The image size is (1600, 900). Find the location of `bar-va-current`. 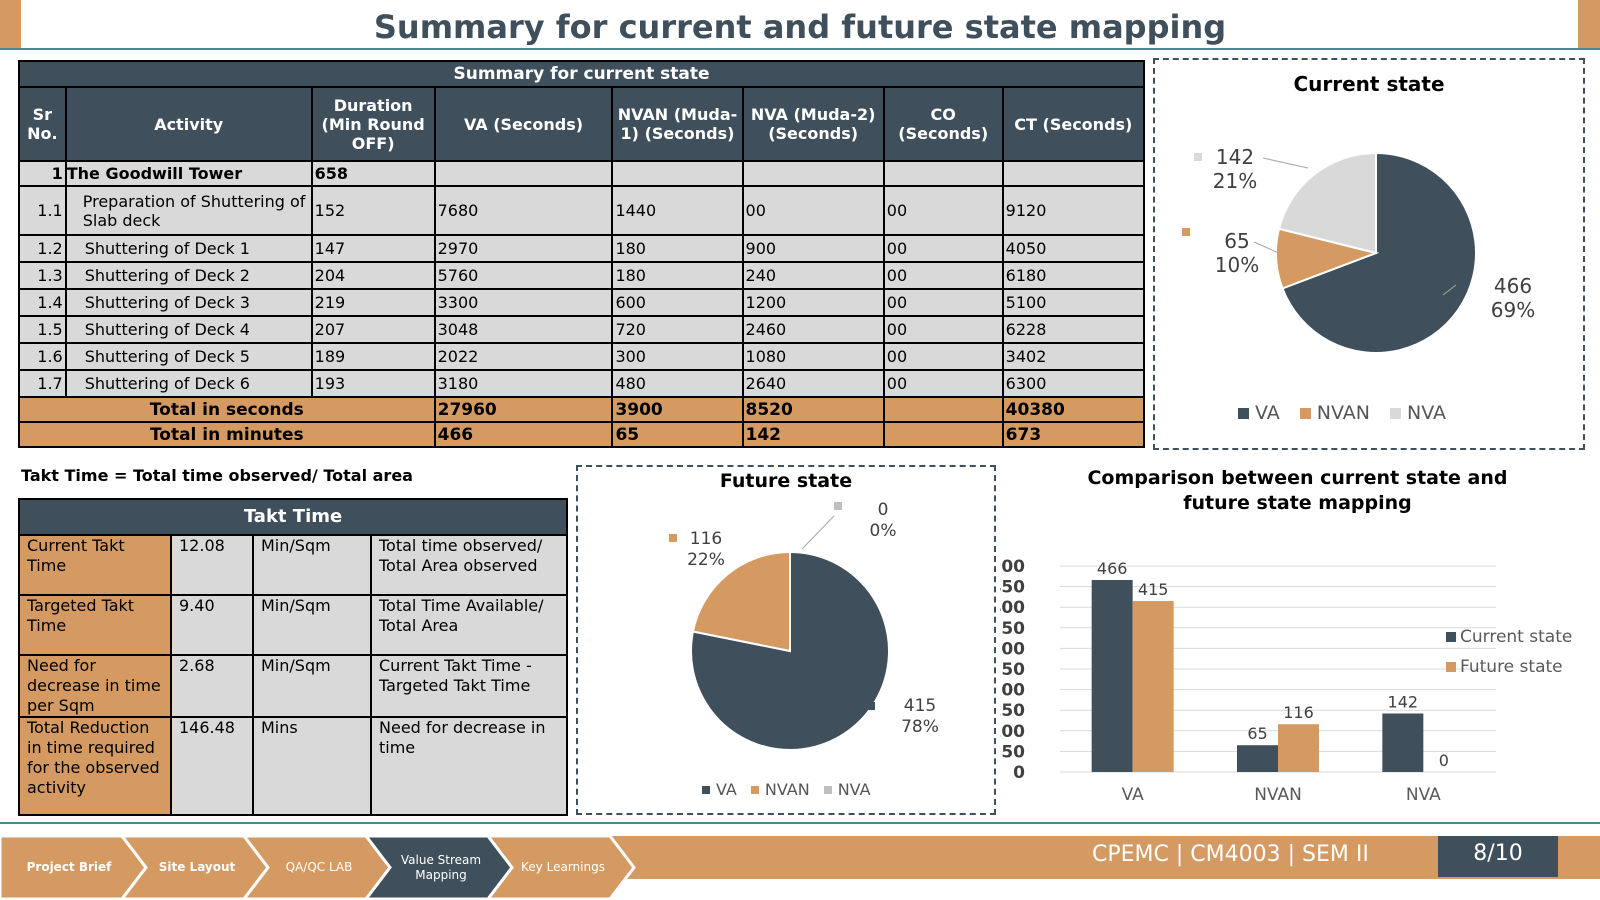

bar-va-current is located at coordinates (1112, 676).